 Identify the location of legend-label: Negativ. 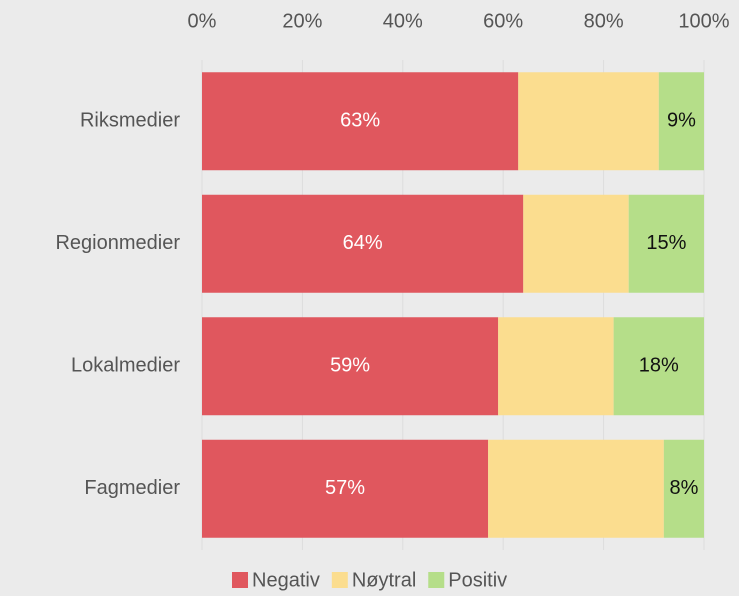
(286, 580).